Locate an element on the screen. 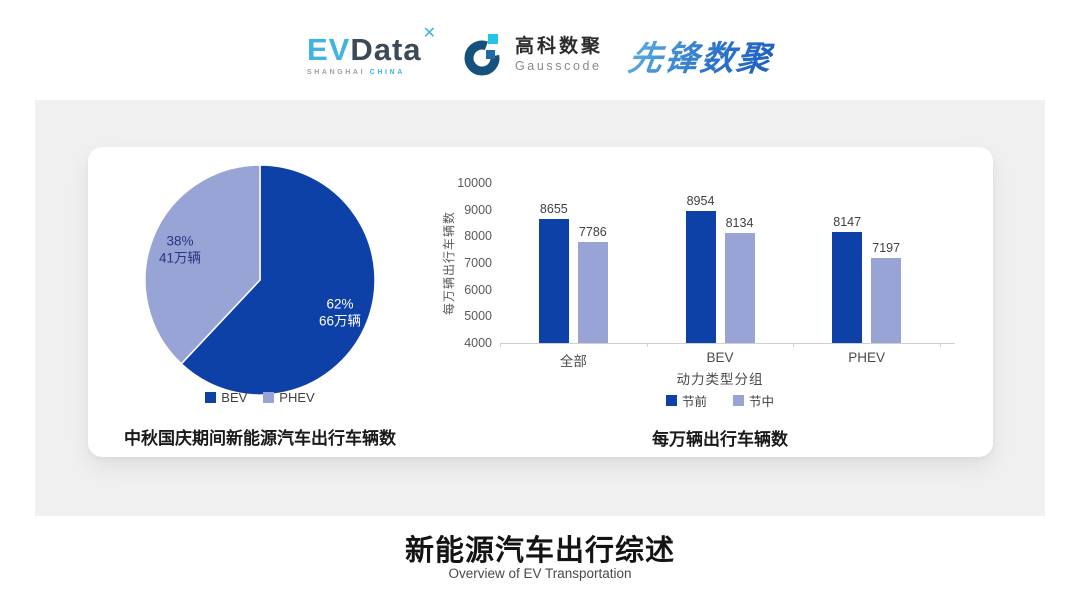 The image size is (1080, 608). gausscode-wordmark: 高科数聚 Gausscode is located at coordinates (558, 54).